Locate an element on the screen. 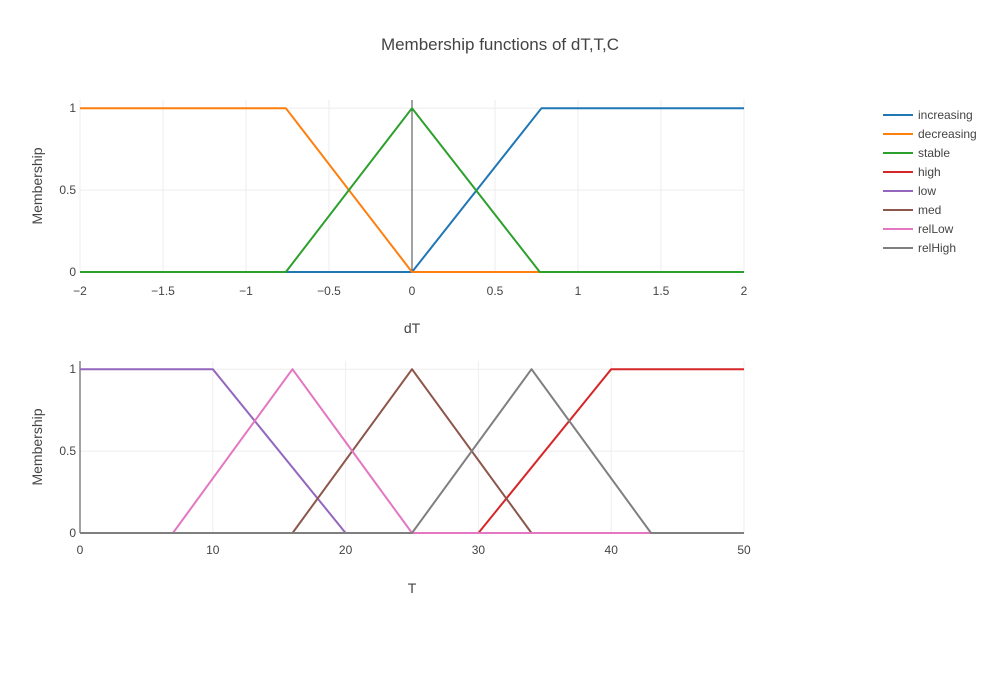 This screenshot has width=1000, height=700. legend-item-increasing: increasing is located at coordinates (928, 115).